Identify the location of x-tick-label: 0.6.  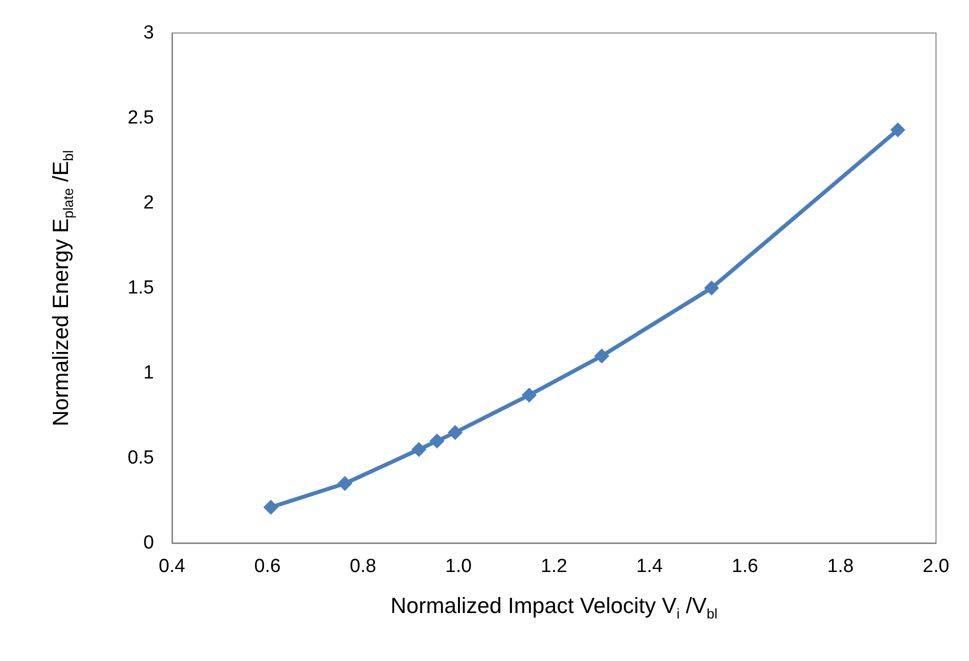
(267, 566).